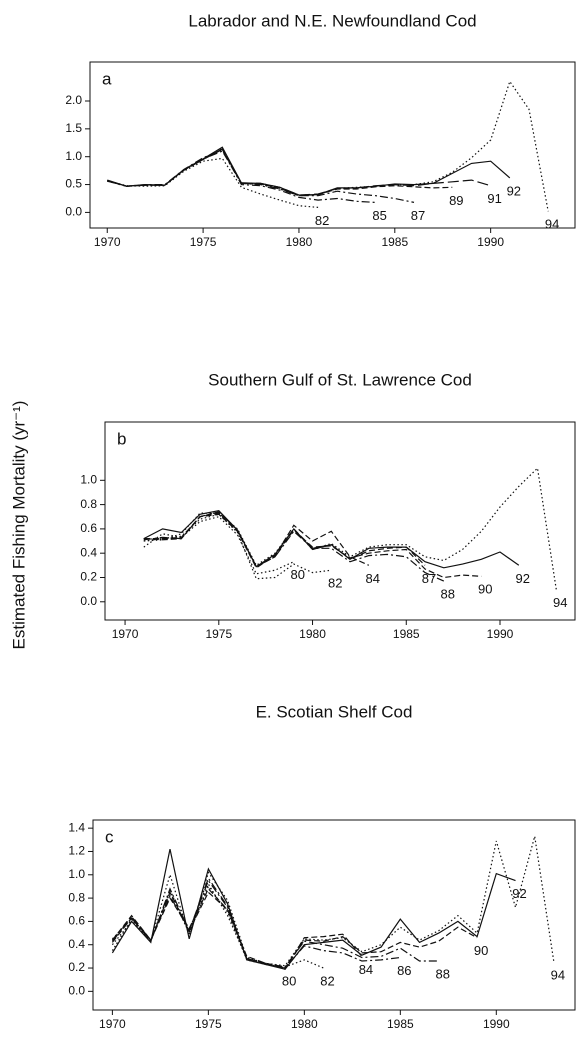 Image resolution: width=580 pixels, height=1049 pixels. What do you see at coordinates (121, 438) in the screenshot?
I see `panel-letter: b` at bounding box center [121, 438].